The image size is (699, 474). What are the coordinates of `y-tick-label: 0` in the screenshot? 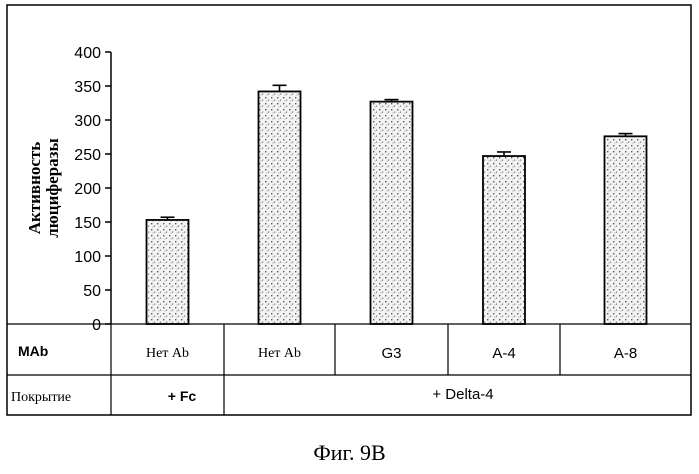 It's located at (96, 325).